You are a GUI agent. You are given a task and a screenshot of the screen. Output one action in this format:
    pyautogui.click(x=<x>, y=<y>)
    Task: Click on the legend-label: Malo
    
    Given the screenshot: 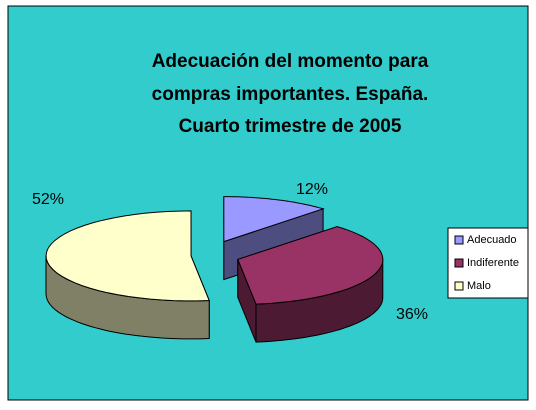 What is the action you would take?
    pyautogui.click(x=479, y=286)
    